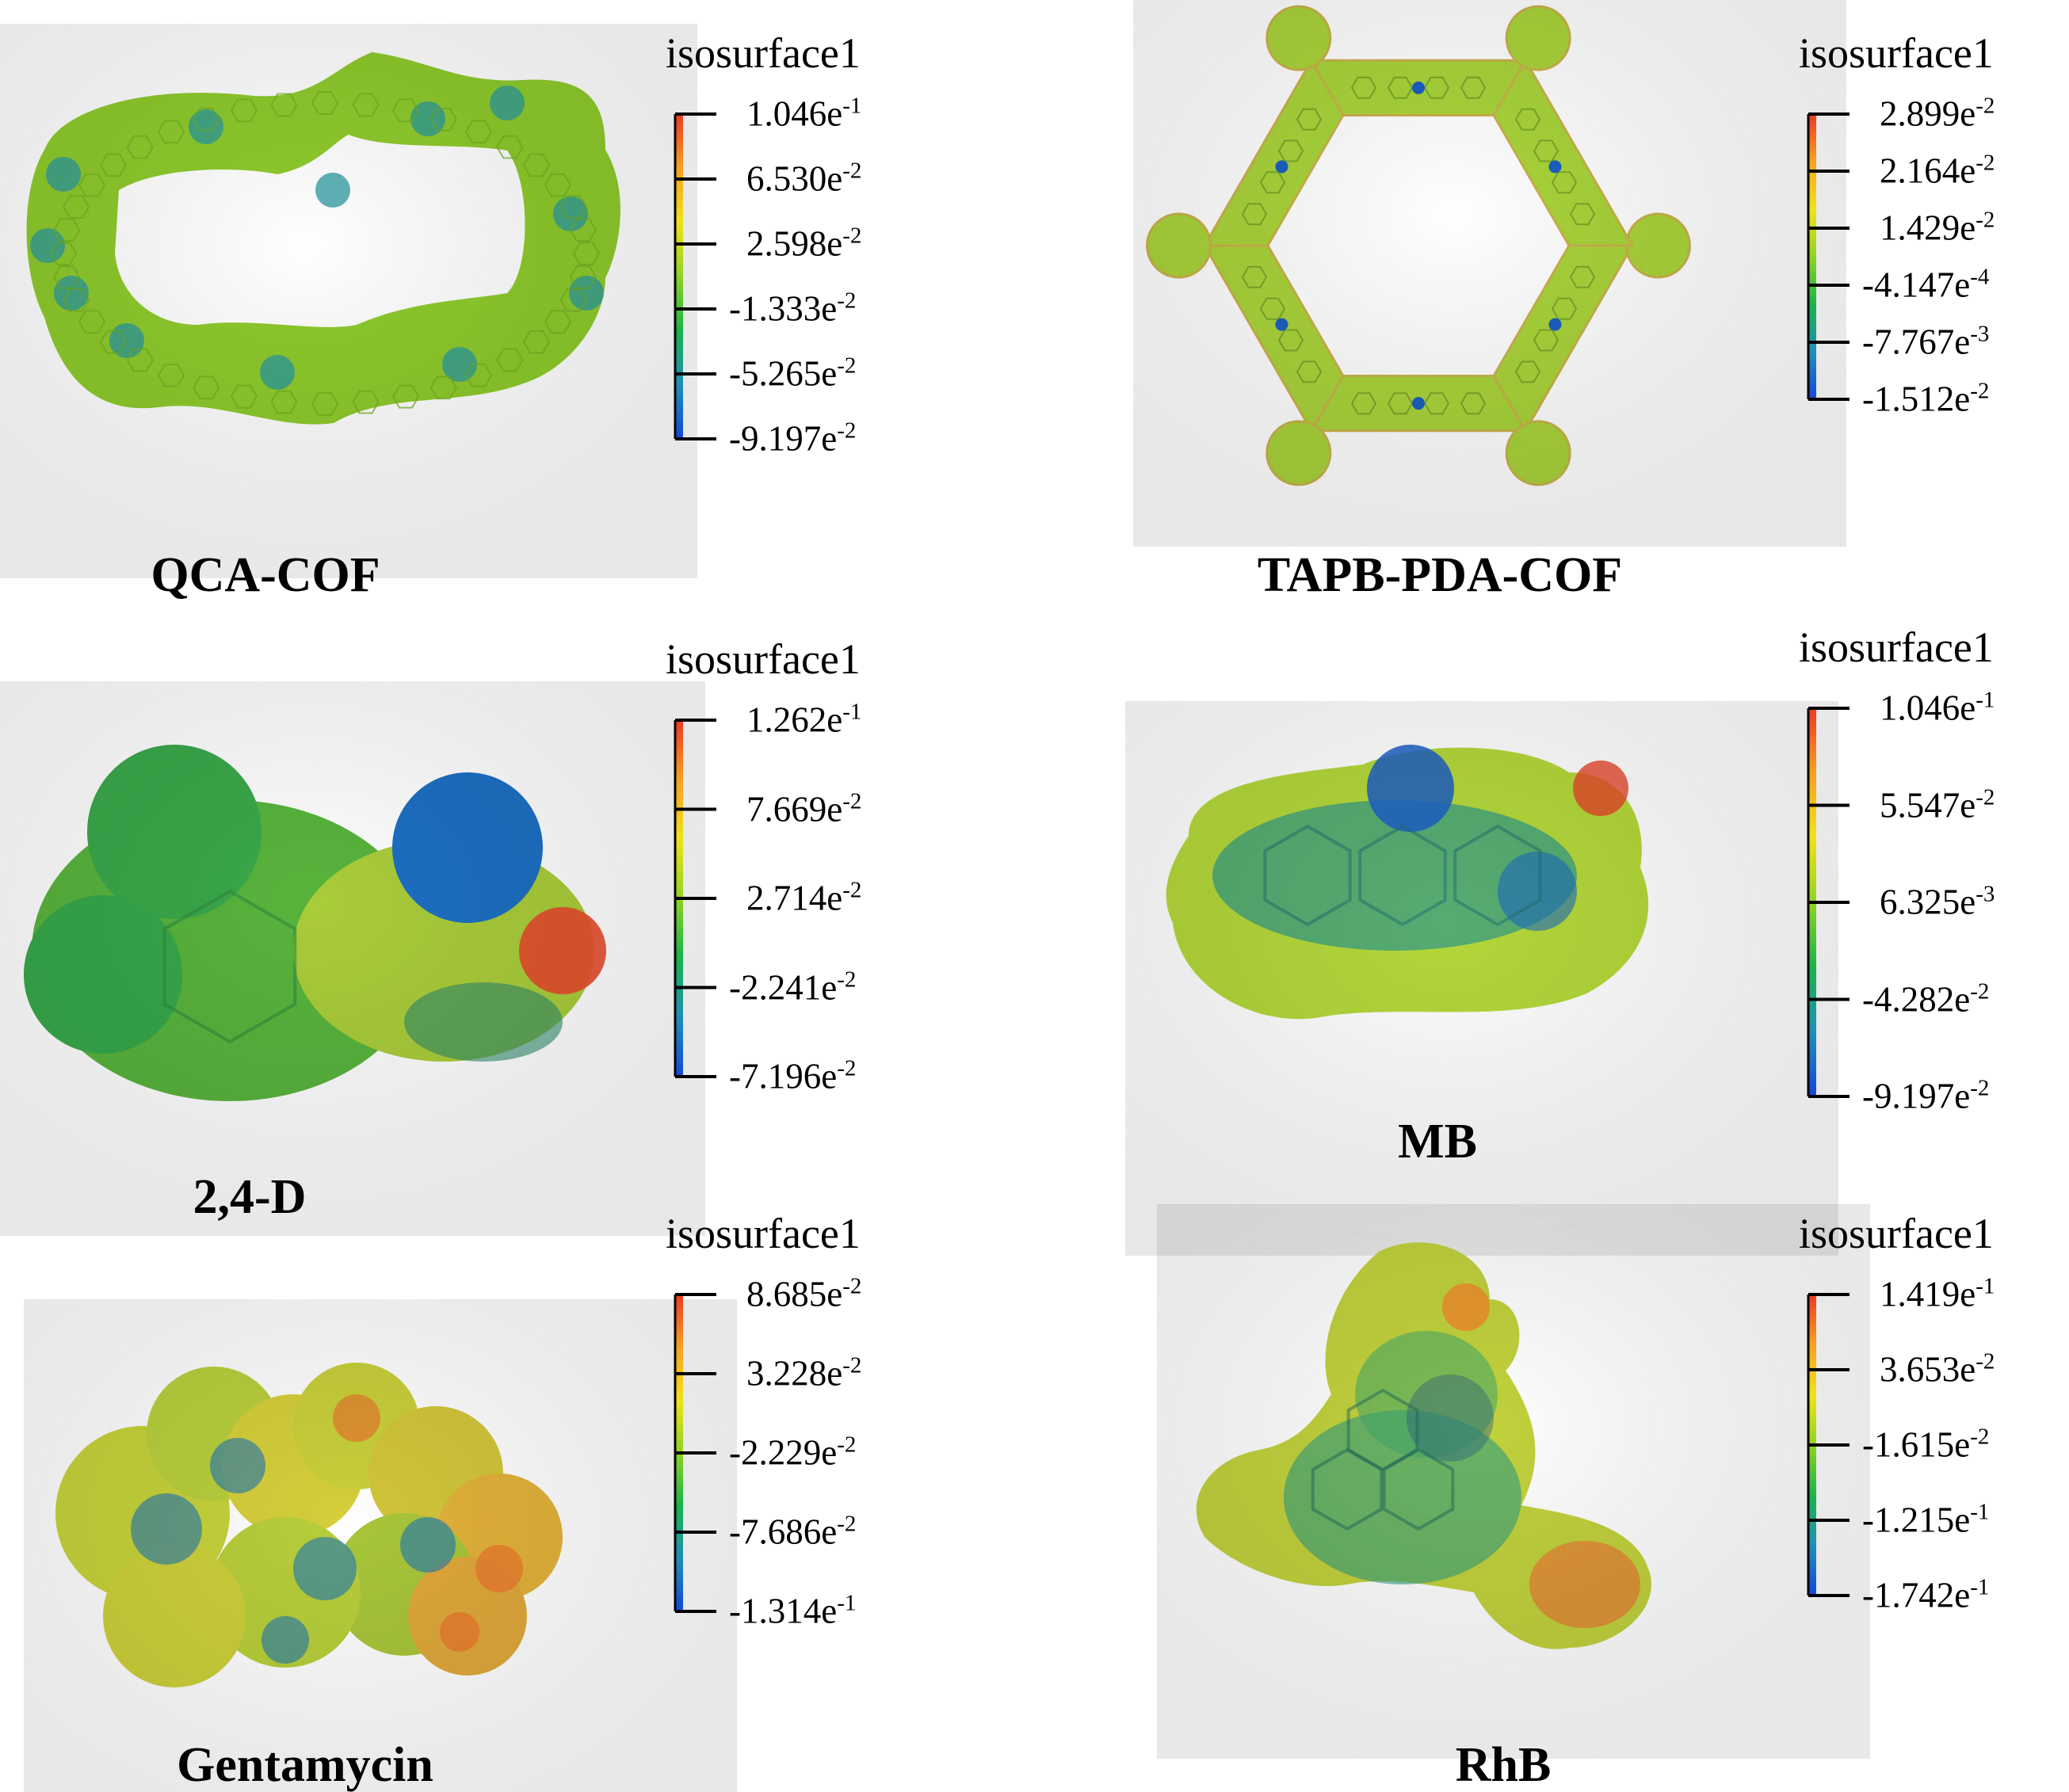 This screenshot has width=2069, height=1792. What do you see at coordinates (795, 179) in the screenshot?
I see `tick-mantissa: 6.530e` at bounding box center [795, 179].